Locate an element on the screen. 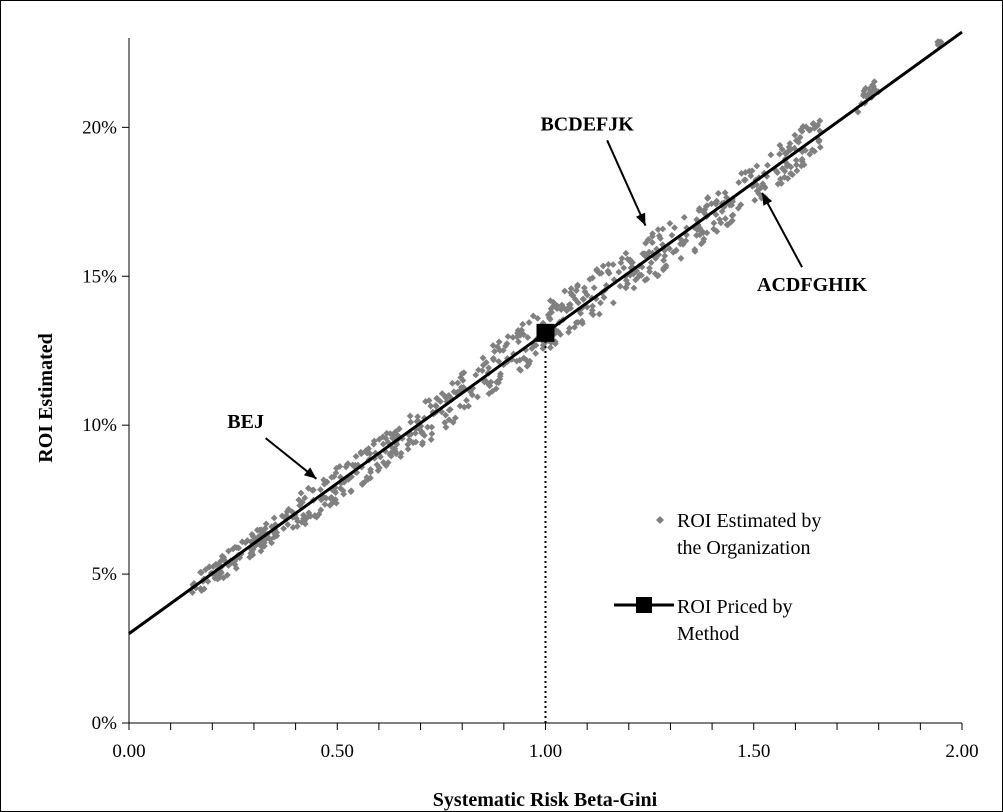  y-tick-label-1: 5% is located at coordinates (105, 574).